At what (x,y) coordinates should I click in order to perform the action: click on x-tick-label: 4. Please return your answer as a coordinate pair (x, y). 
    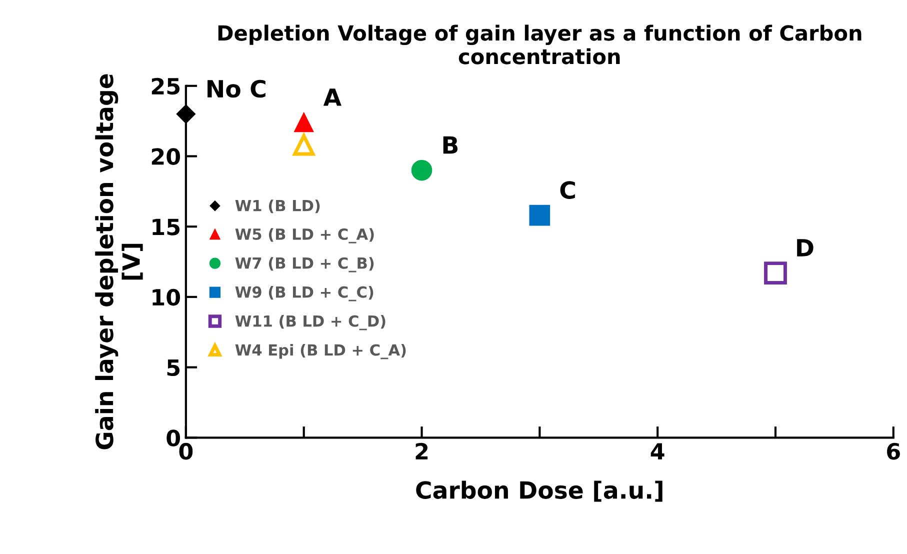
    Looking at the image, I should click on (657, 451).